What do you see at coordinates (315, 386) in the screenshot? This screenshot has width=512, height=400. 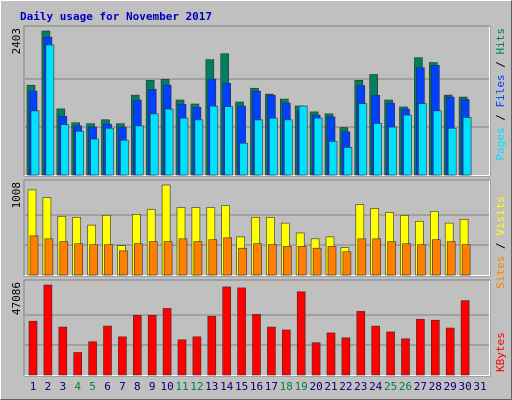 I see `x-tick-label: 20` at bounding box center [315, 386].